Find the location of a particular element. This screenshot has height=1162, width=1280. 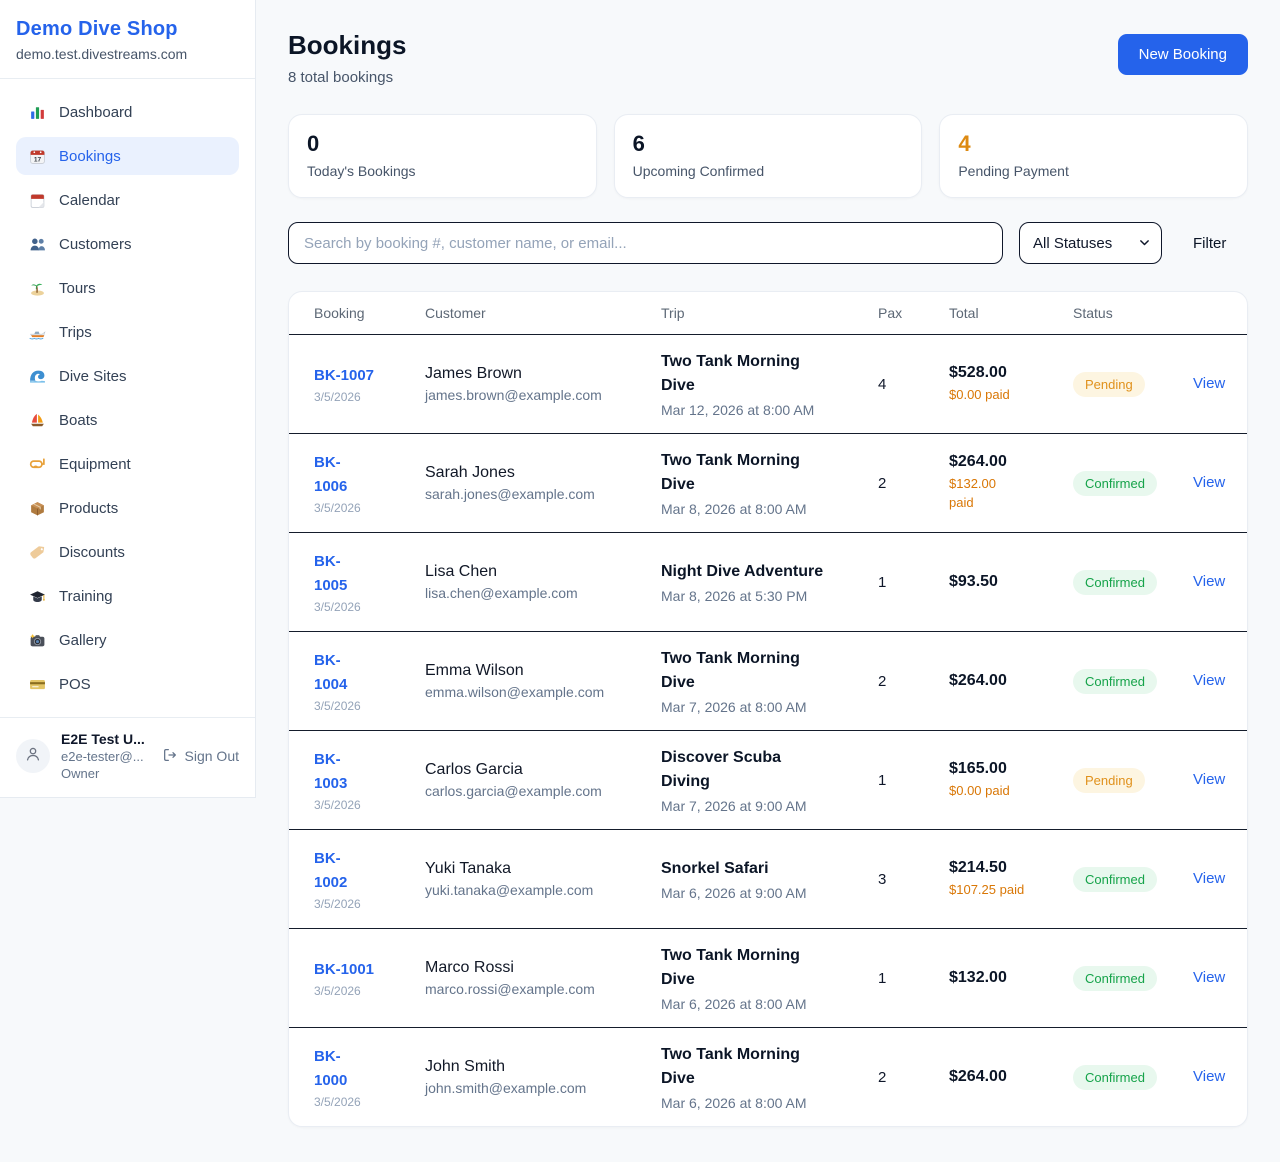

filter-button: Filter is located at coordinates (1210, 243).